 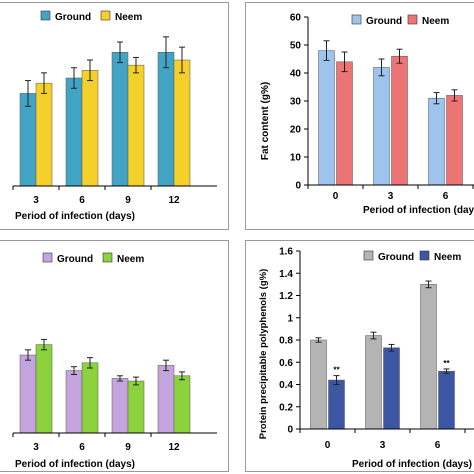 I want to click on y-axis-label: Fat content (g%), so click(x=265, y=121).